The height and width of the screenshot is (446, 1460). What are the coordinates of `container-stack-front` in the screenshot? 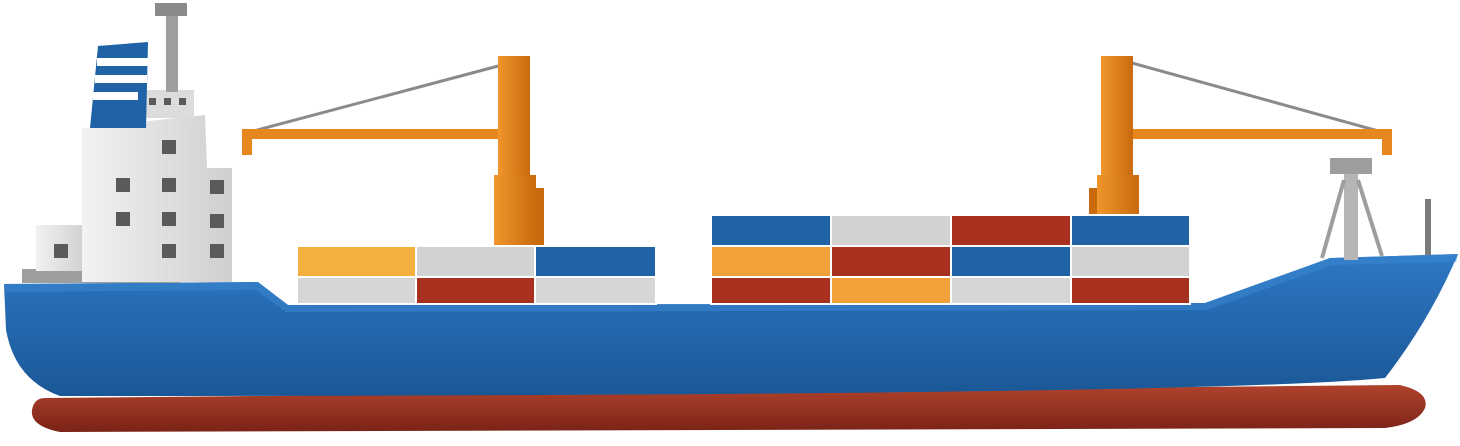 It's located at (950, 259).